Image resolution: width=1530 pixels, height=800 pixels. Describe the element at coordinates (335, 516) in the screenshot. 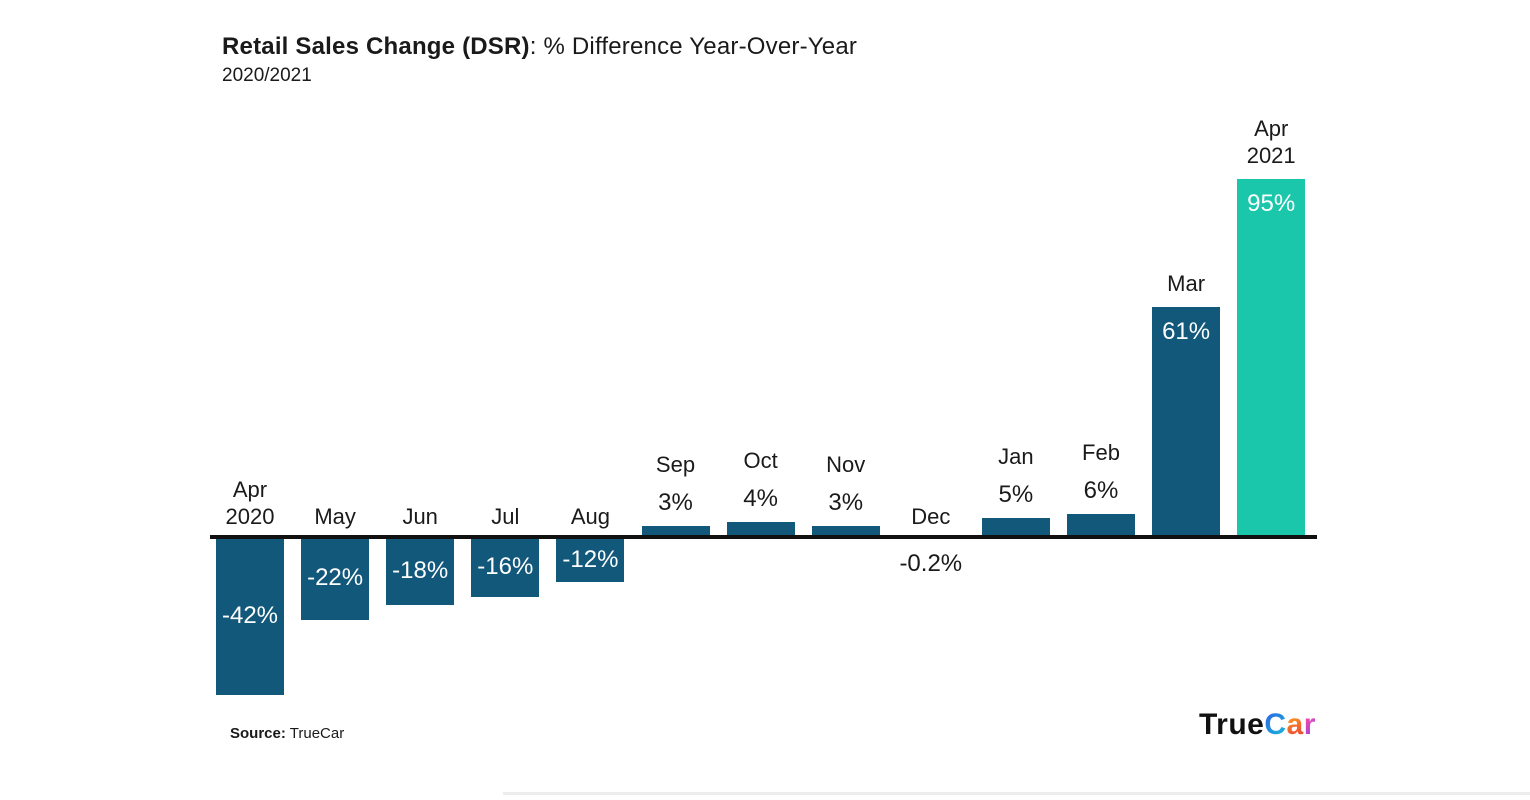

I see `category-label-may: May` at that location.